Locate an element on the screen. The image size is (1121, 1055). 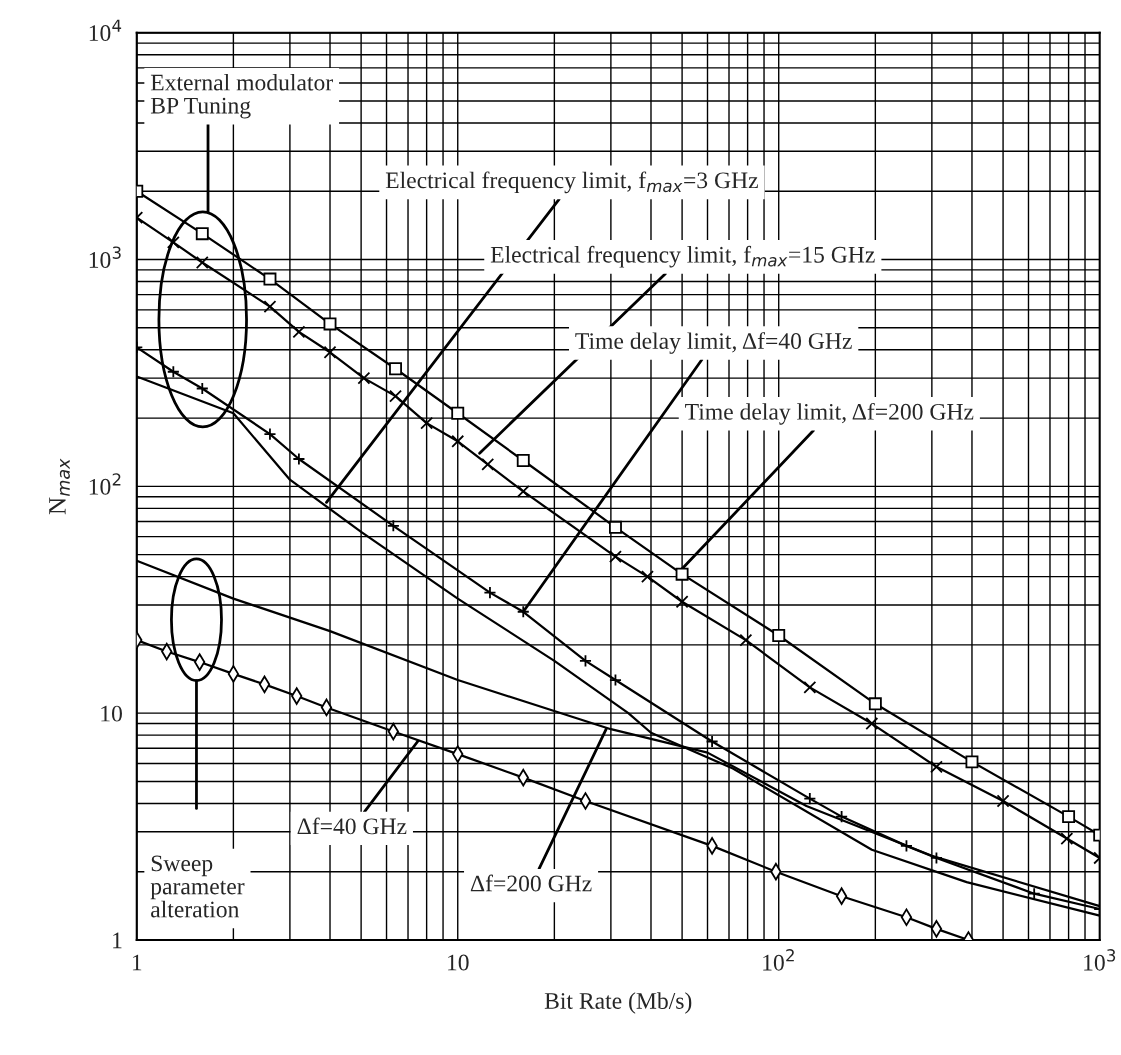
annotation: Time delay limit, Δf=200 GHz is located at coordinates (829, 413).